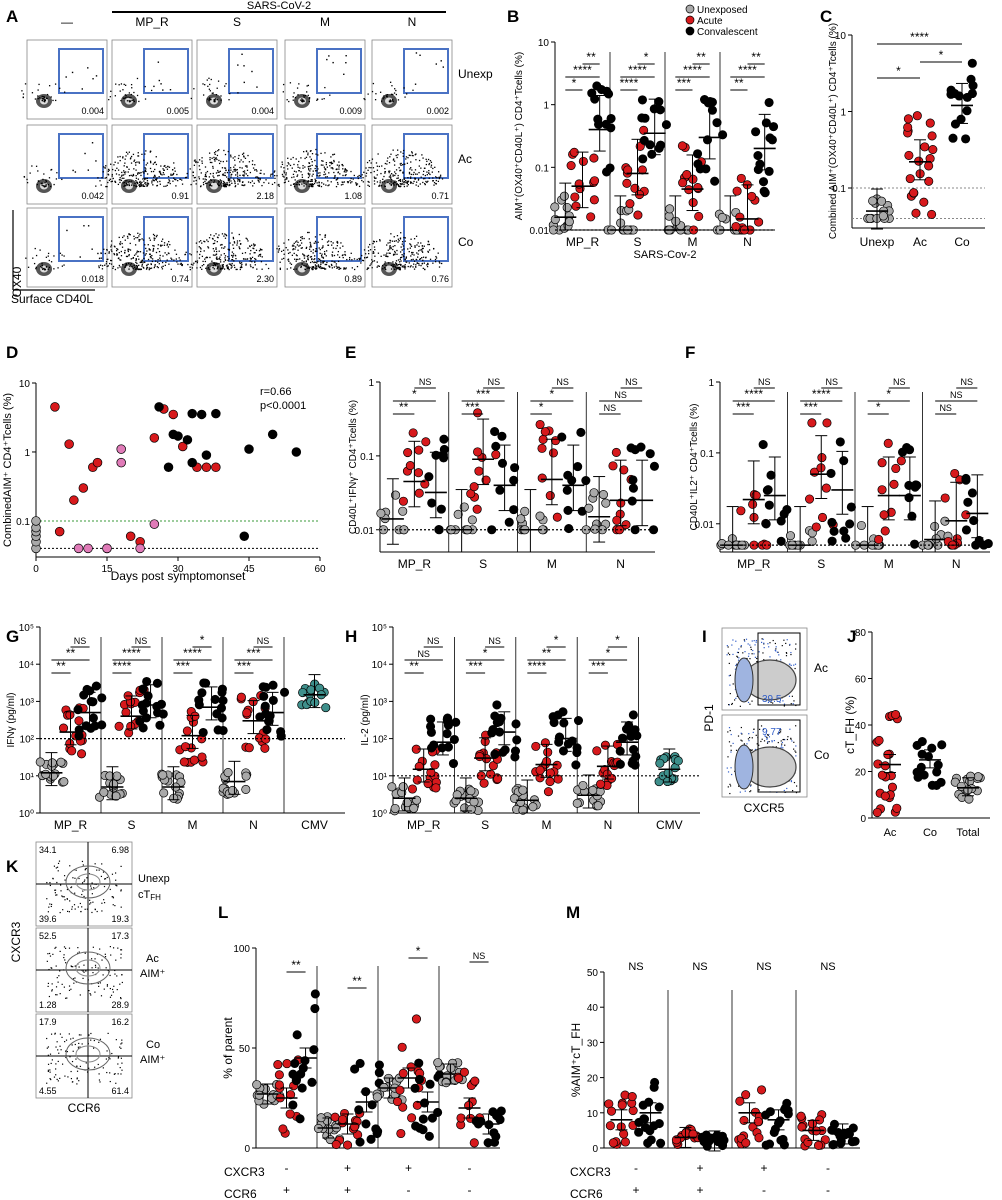  Describe the element at coordinates (839, 189) in the screenshot. I see `y-tick-label: 0.1` at that location.